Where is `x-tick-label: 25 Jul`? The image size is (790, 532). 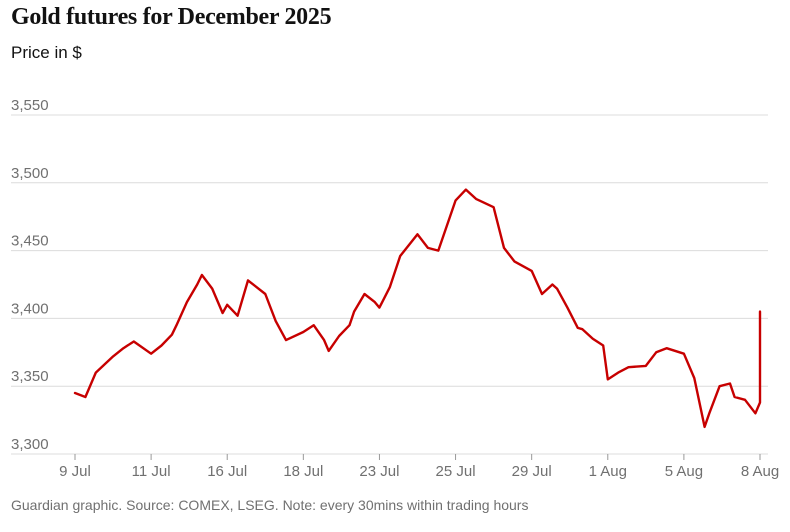
x-tick-label: 25 Jul is located at coordinates (456, 471).